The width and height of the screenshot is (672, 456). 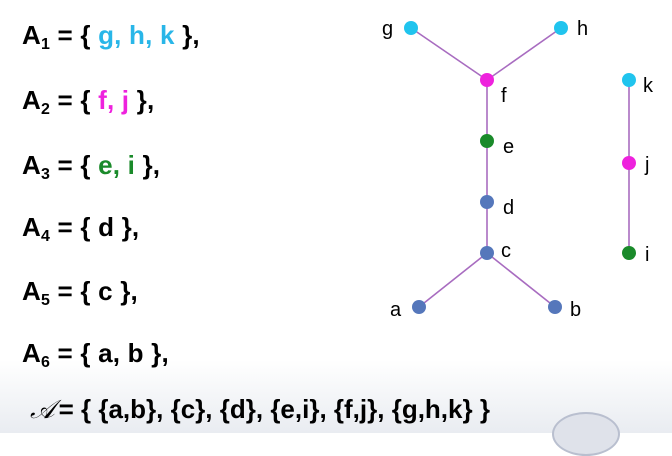 I want to click on node-a, so click(x=419, y=307).